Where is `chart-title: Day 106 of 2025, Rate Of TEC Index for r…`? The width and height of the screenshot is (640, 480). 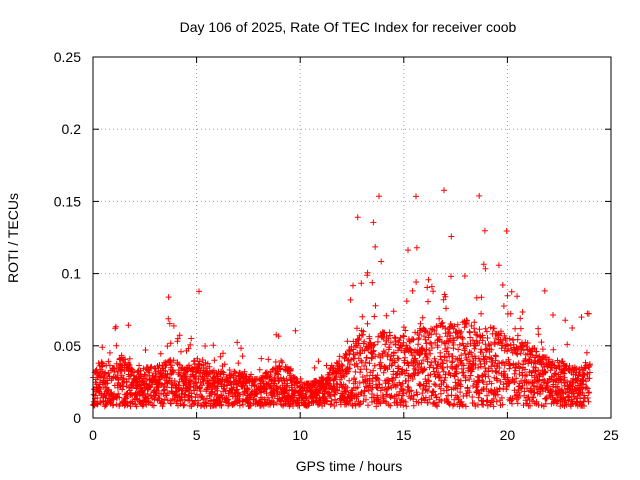
chart-title: Day 106 of 2025, Rate Of TEC Index for r… is located at coordinates (348, 27).